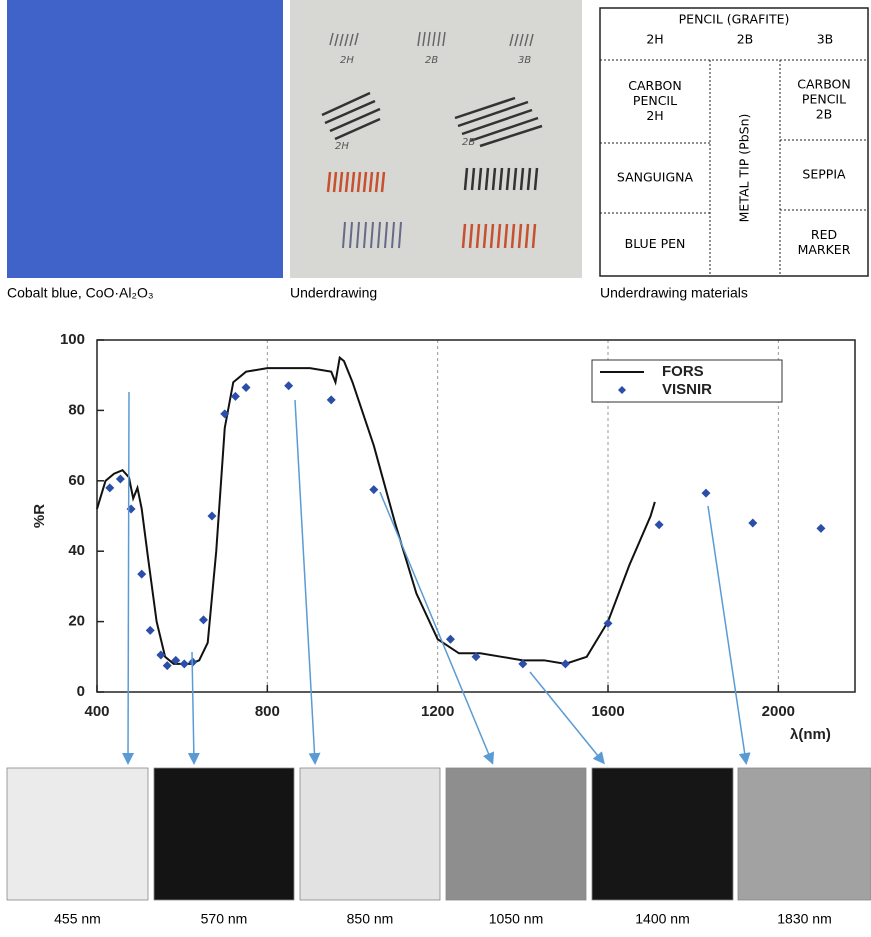 The image size is (871, 937). What do you see at coordinates (76, 621) in the screenshot?
I see `y-tick-label: 20` at bounding box center [76, 621].